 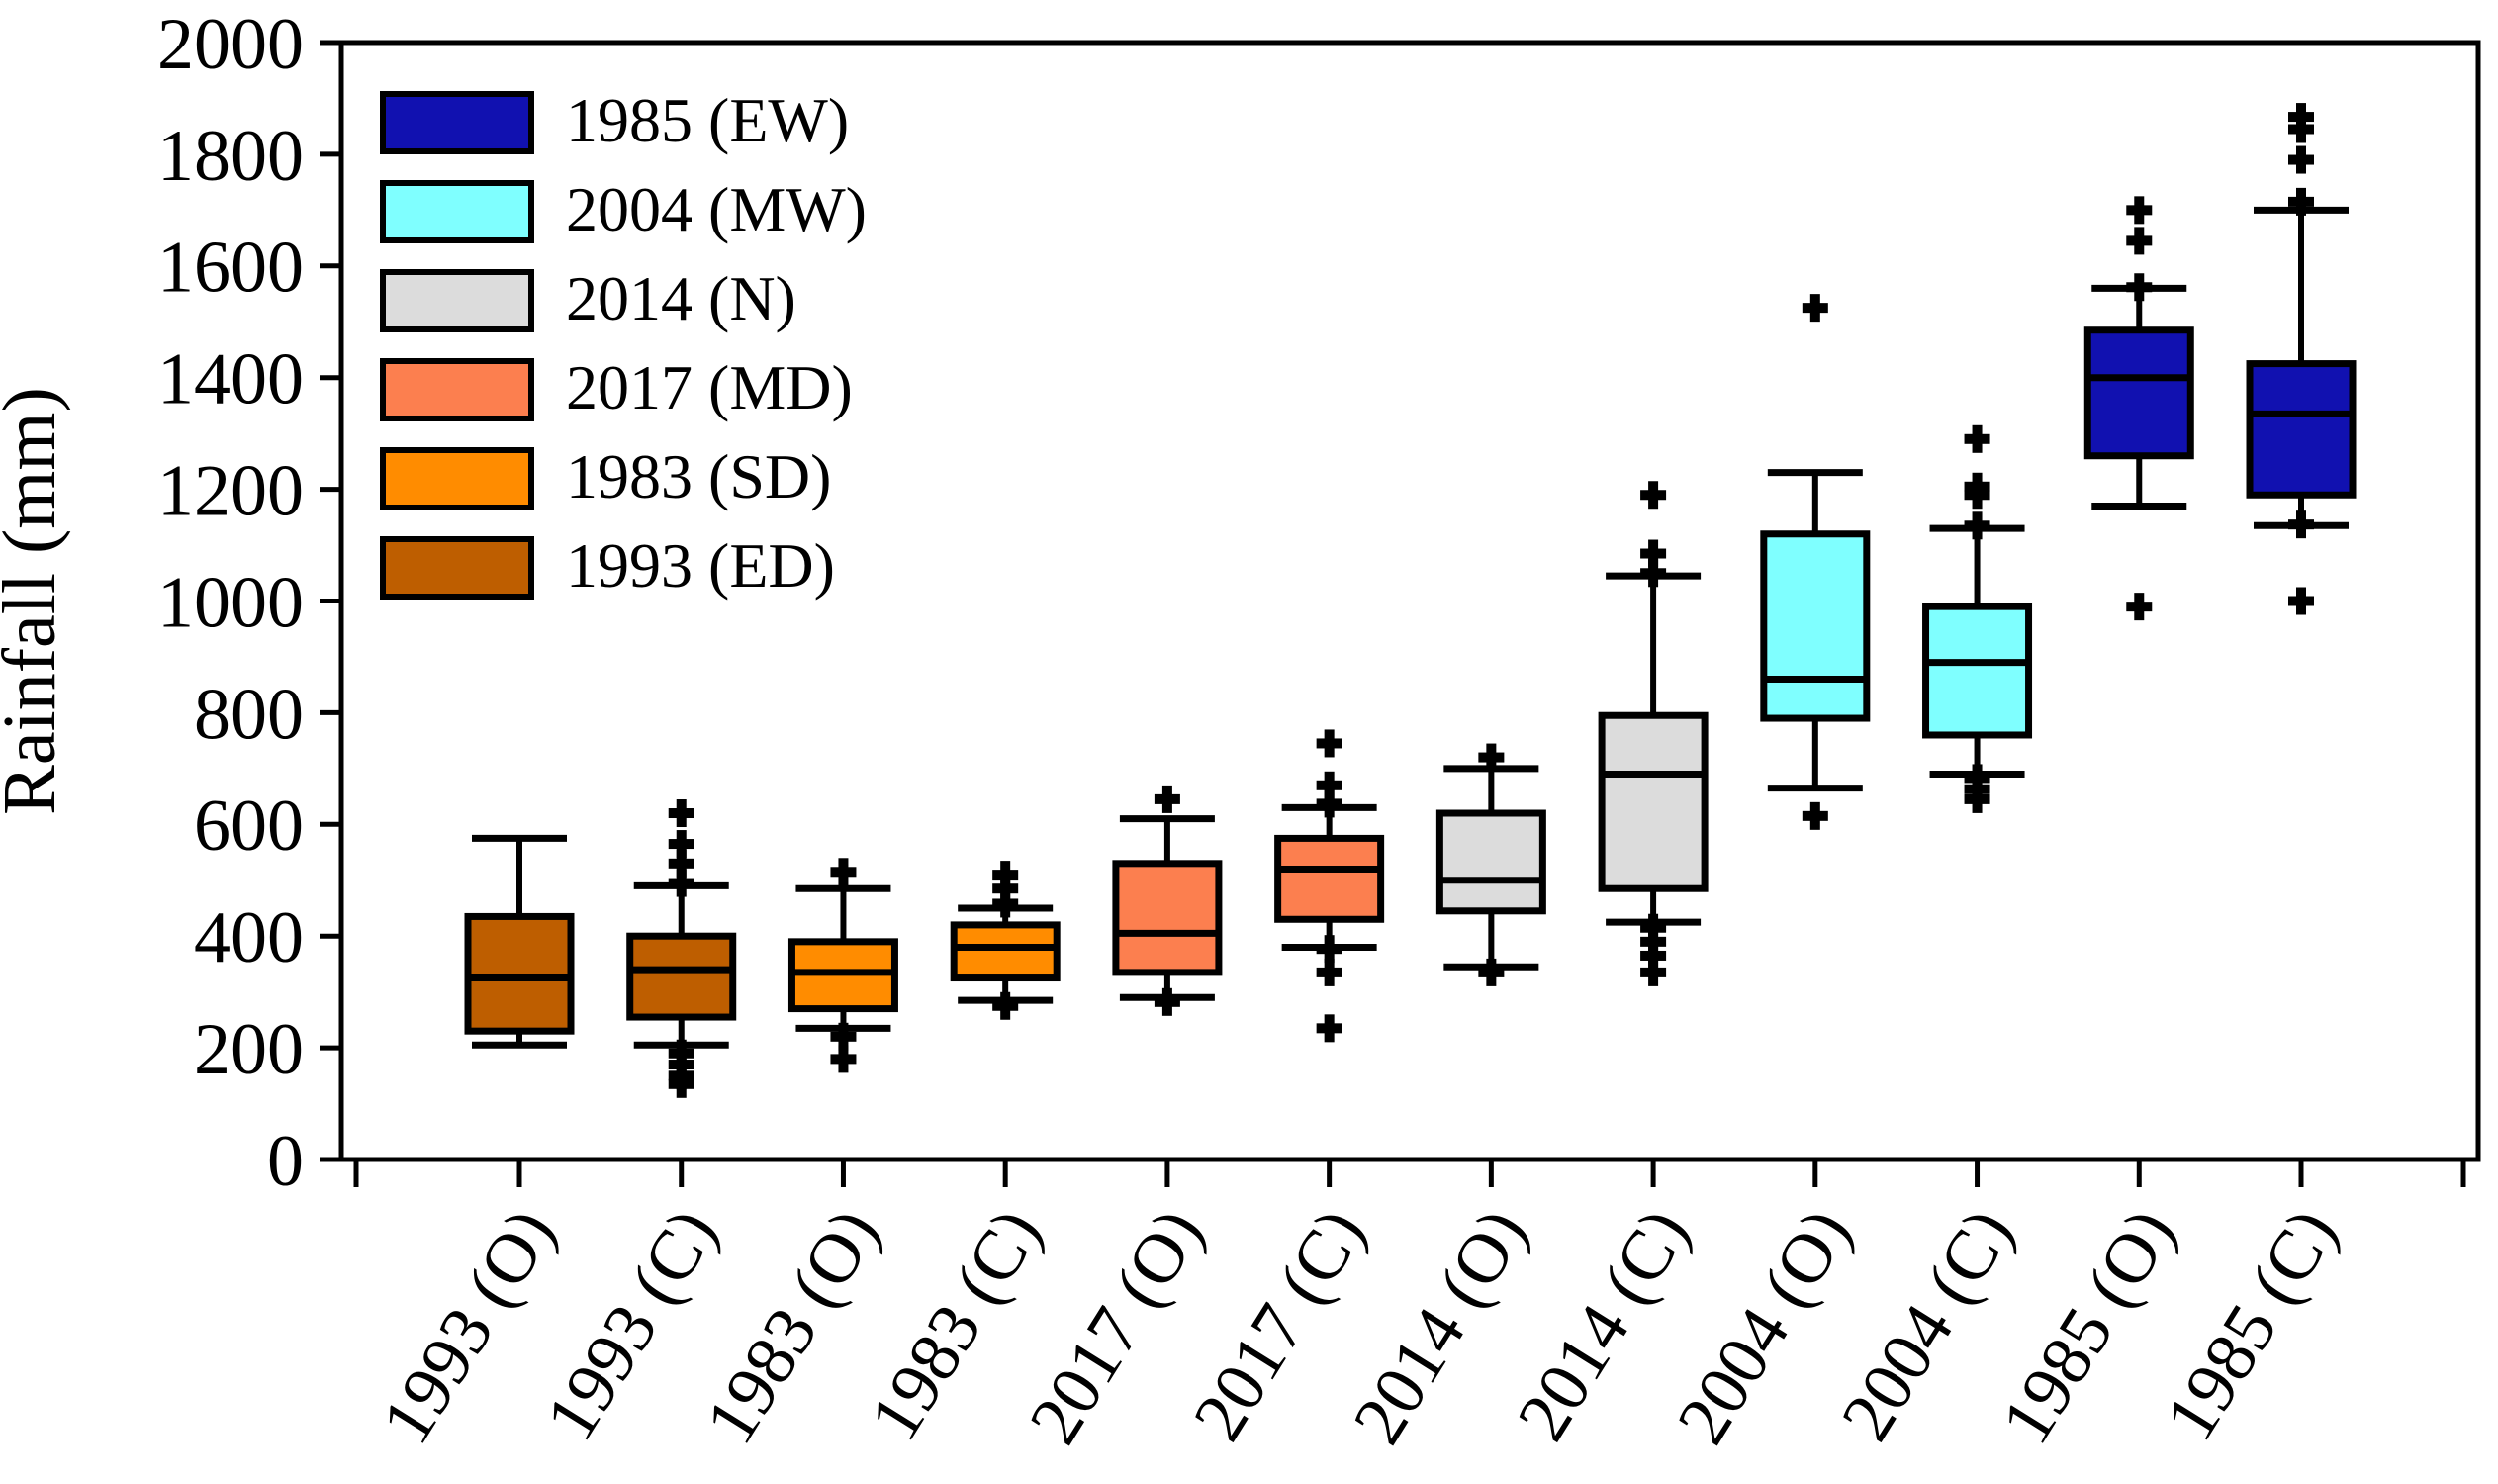 I want to click on y-axis-tick-label: 0, so click(x=285, y=1161).